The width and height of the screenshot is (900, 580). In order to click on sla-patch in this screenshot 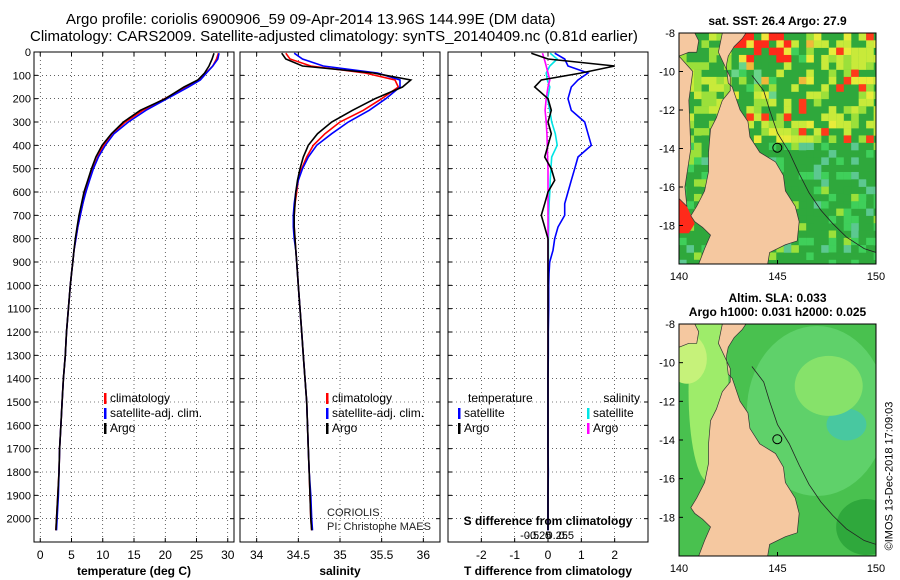, I will do `click(856, 527)`.